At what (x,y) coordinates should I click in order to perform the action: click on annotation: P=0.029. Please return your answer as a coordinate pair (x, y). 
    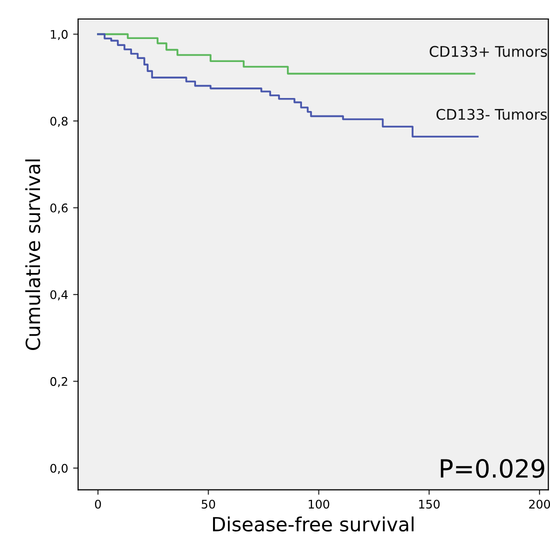
    Looking at the image, I should click on (492, 468).